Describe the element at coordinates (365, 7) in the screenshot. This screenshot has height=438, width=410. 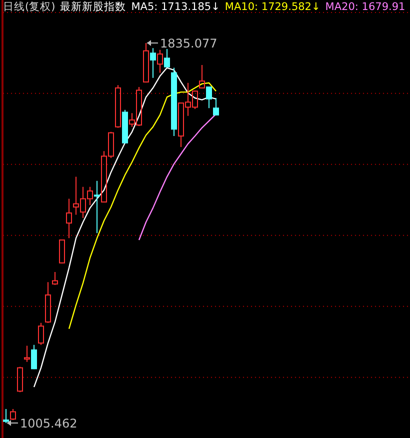
I see `text: MA20: 1679.91` at that location.